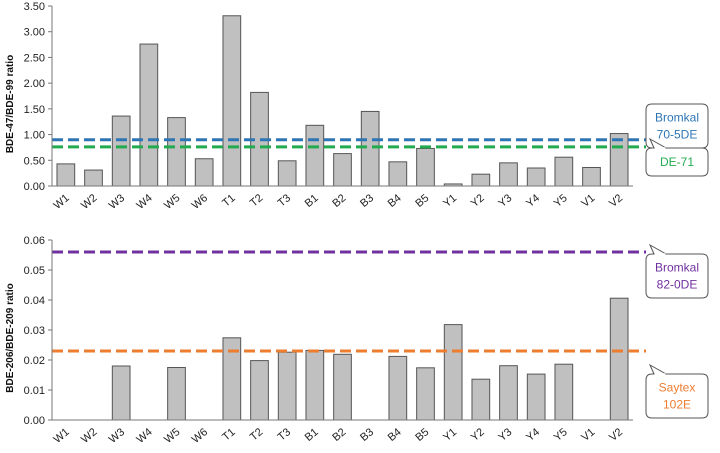 The height and width of the screenshot is (453, 720). Describe the element at coordinates (370, 148) in the screenshot. I see `bar-B3` at that location.